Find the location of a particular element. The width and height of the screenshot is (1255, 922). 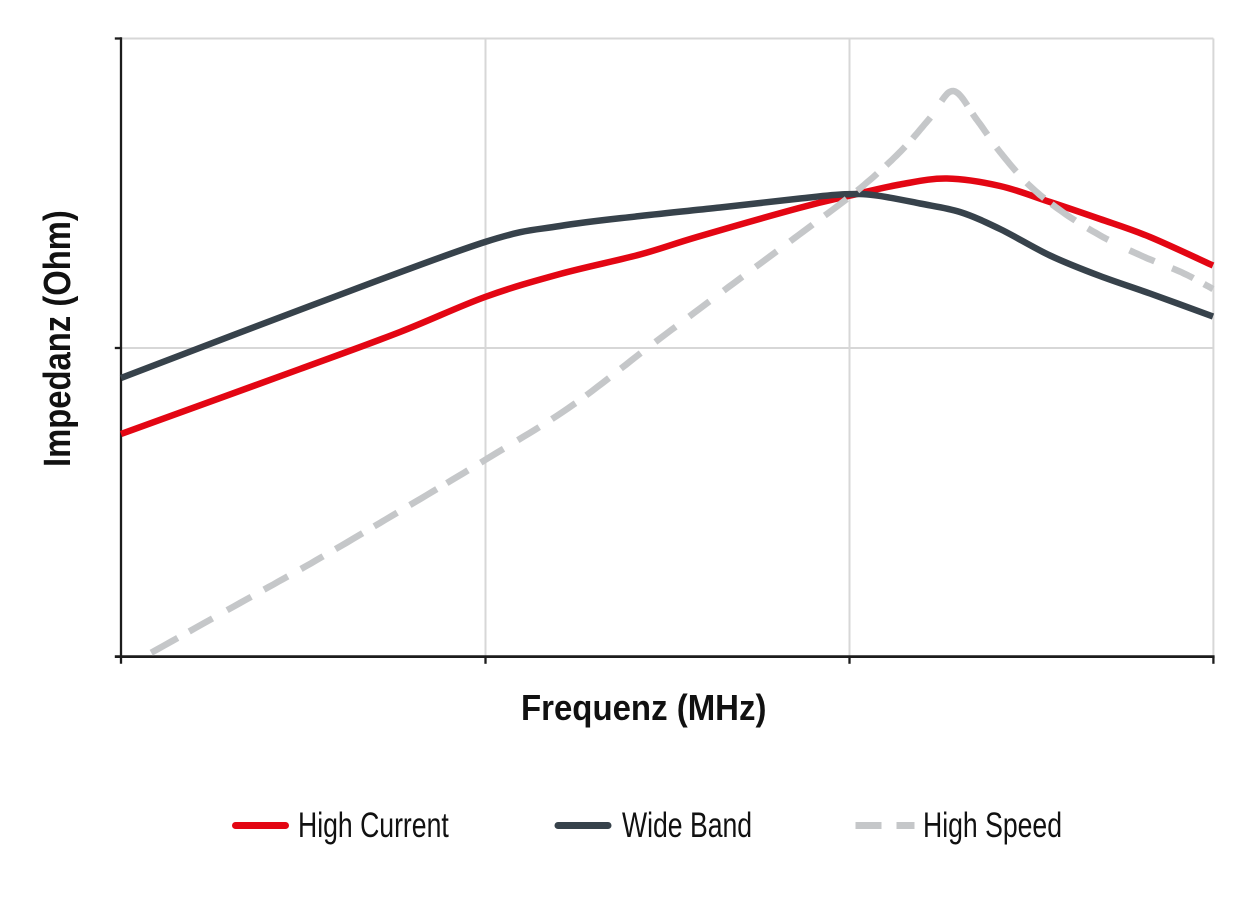

svg-text: Frequenz (MHz) is located at coordinates (643, 709).